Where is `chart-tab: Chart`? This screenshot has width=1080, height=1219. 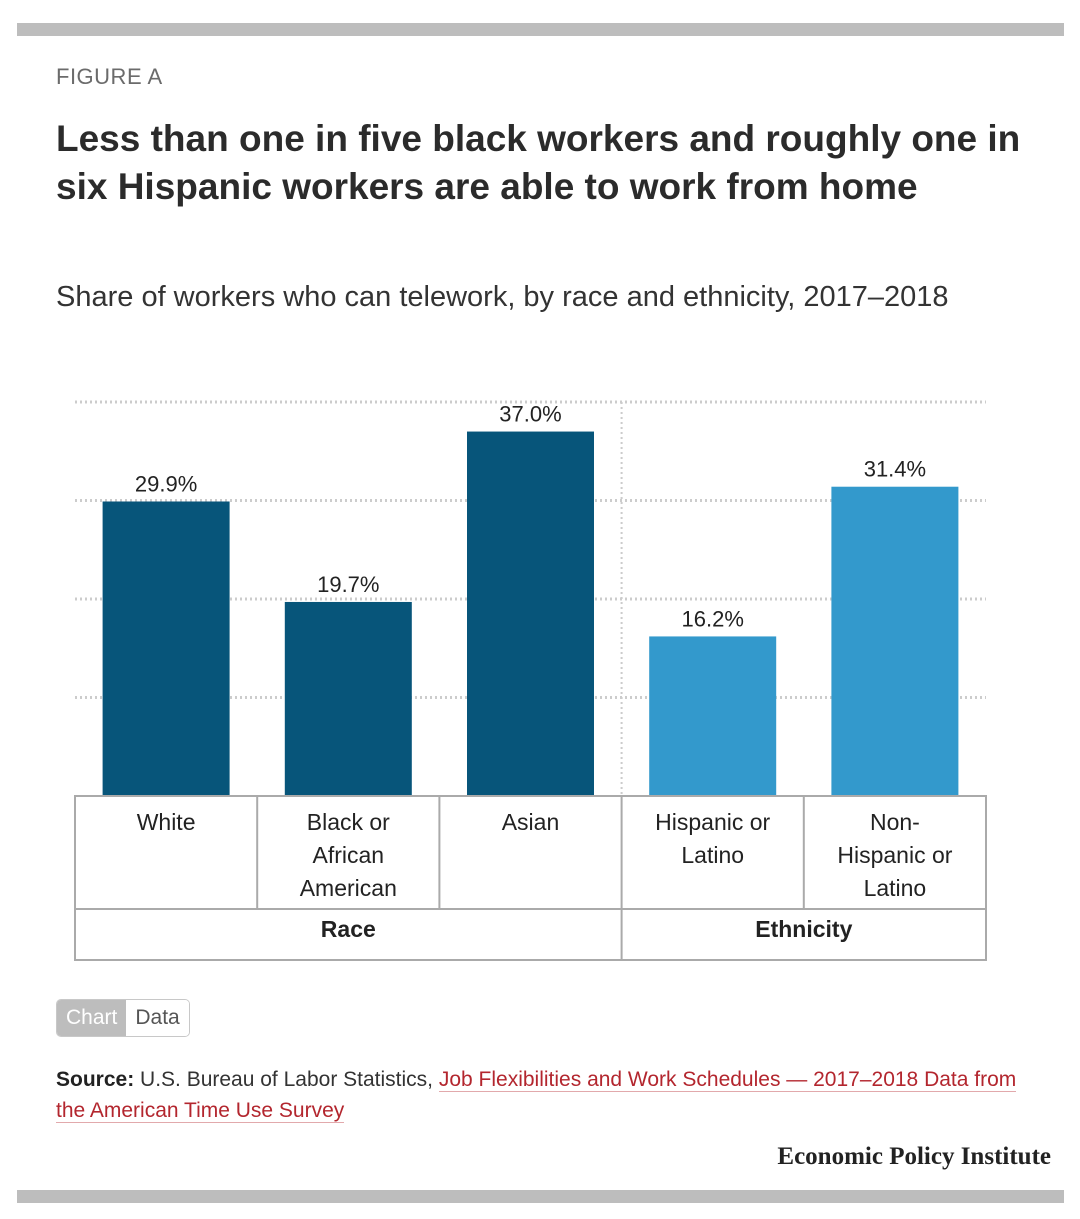
chart-tab: Chart is located at coordinates (92, 1018).